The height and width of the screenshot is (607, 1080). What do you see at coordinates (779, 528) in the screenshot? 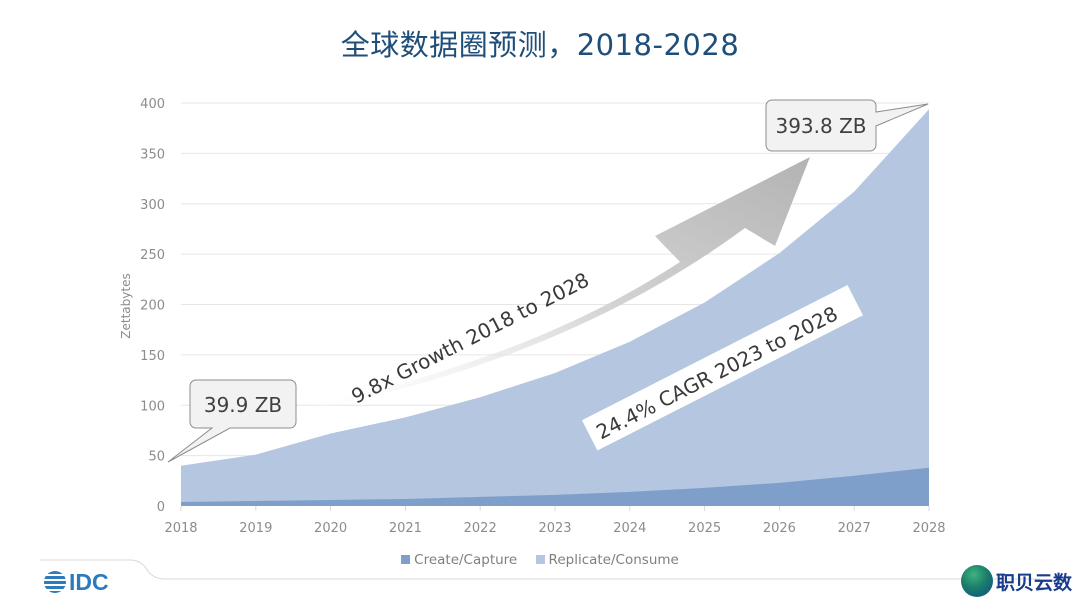
I see `x-tick-label: 2026` at bounding box center [779, 528].